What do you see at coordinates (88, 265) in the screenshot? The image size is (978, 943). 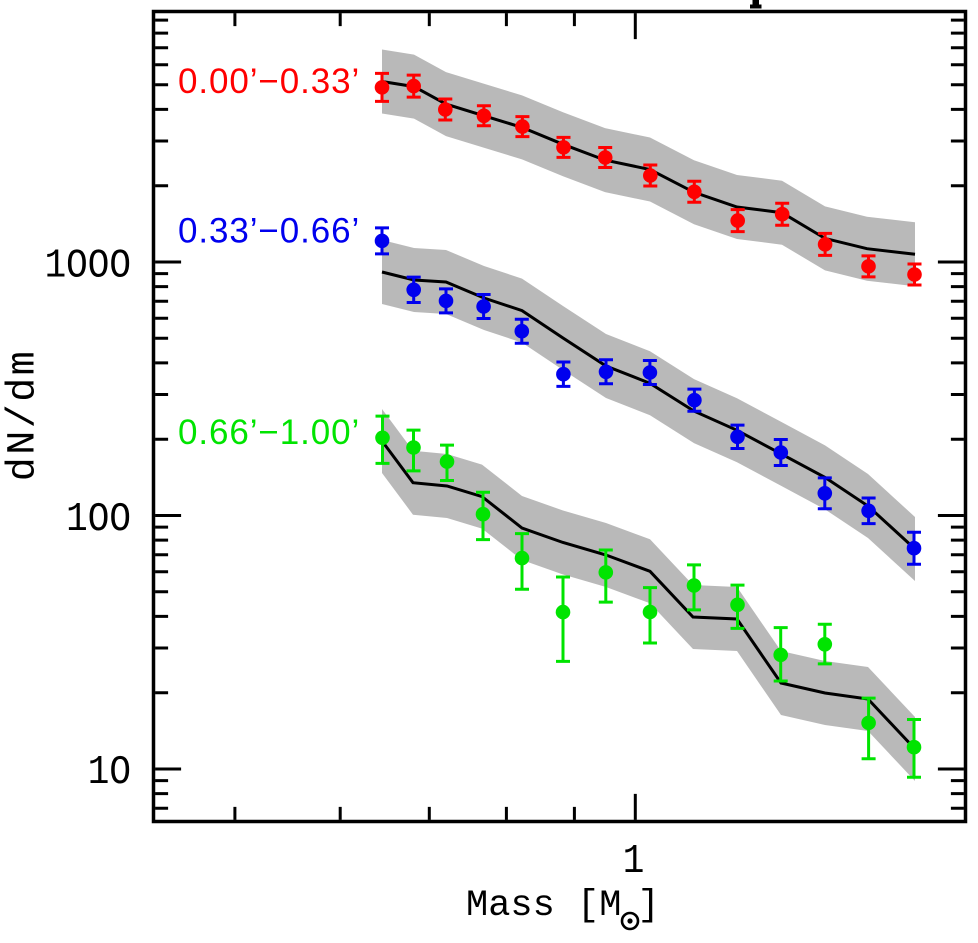 I see `svg-text: 1OOO` at bounding box center [88, 265].